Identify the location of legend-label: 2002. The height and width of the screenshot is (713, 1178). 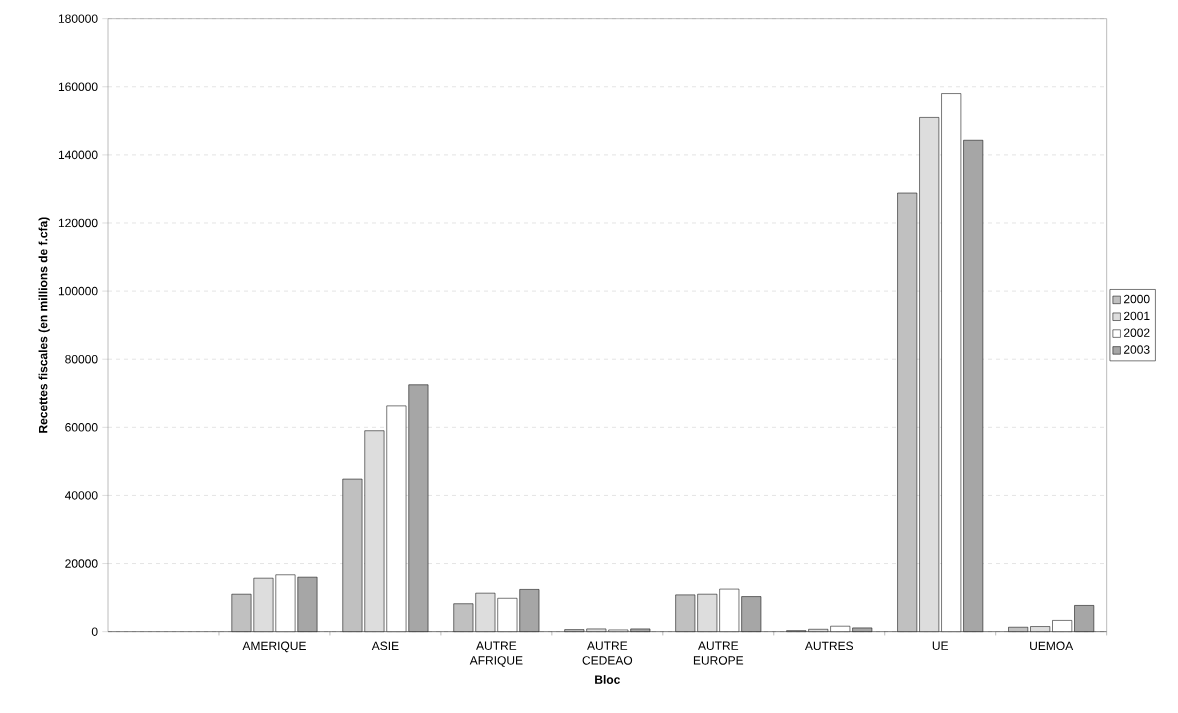
(1136, 332).